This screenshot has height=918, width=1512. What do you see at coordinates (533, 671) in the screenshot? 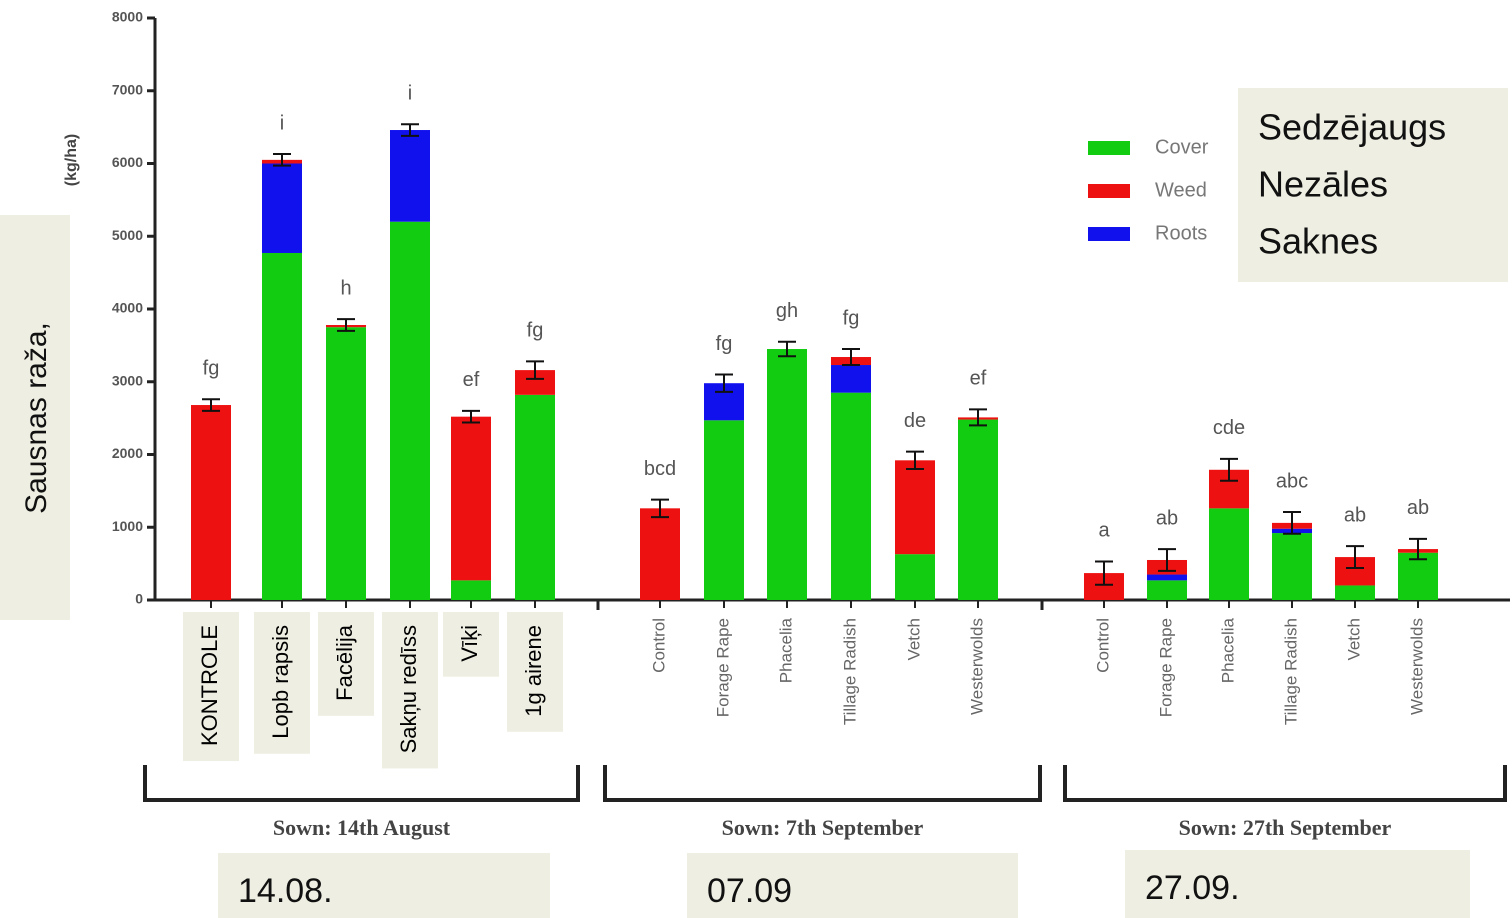
I see `x-tick-label: 1g airene` at bounding box center [533, 671].